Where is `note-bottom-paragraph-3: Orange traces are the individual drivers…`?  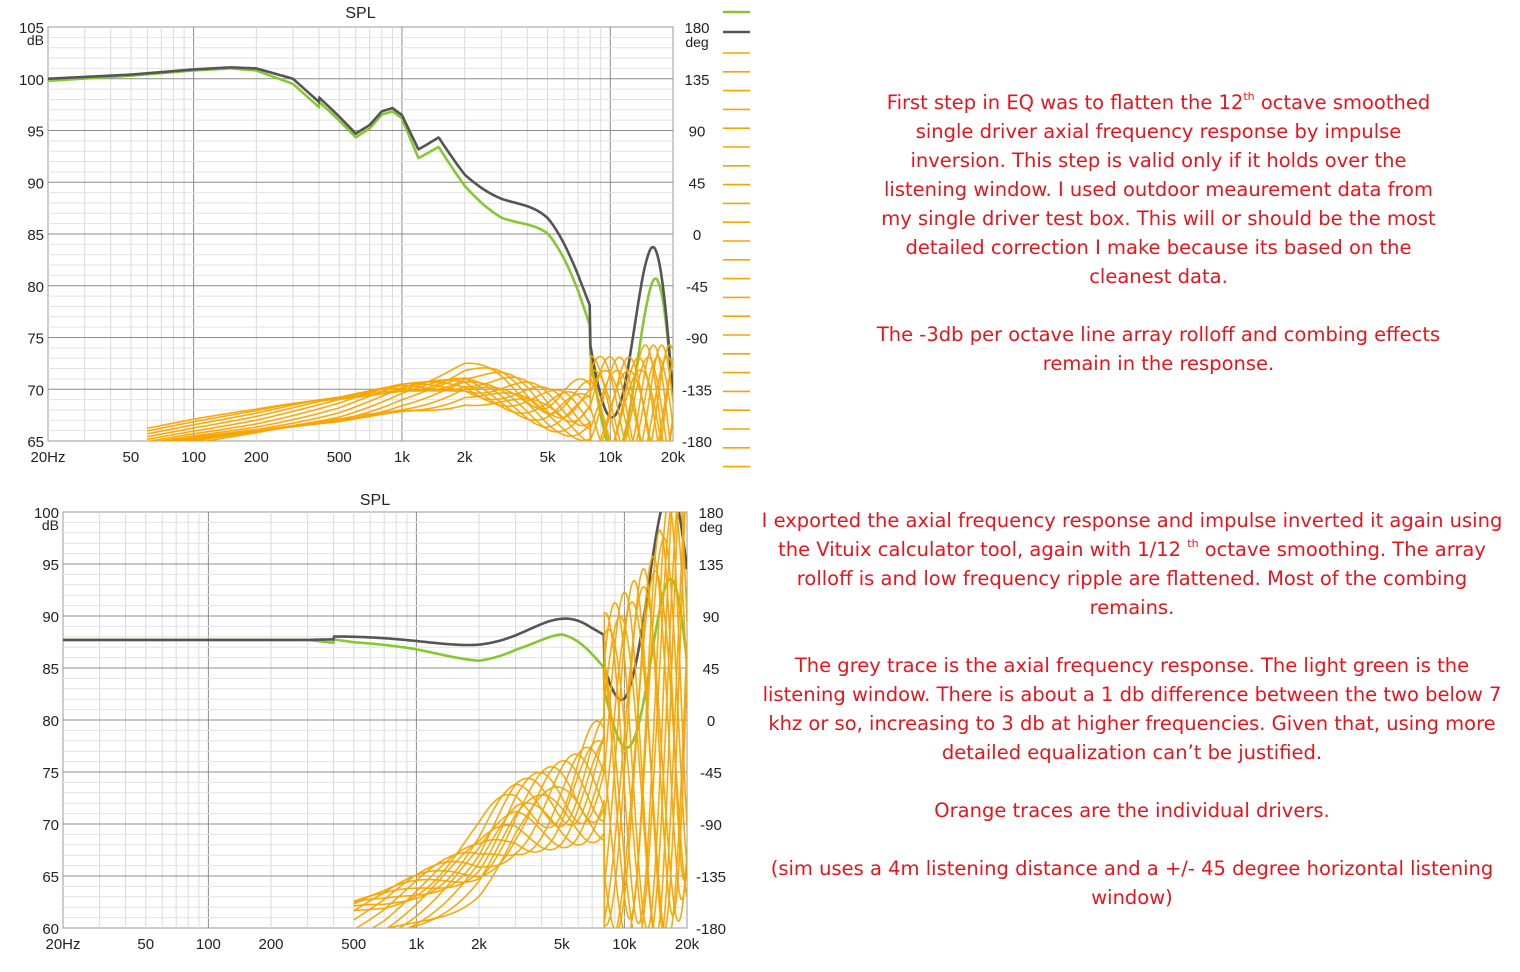
note-bottom-paragraph-3: Orange traces are the individual drivers… is located at coordinates (1132, 810).